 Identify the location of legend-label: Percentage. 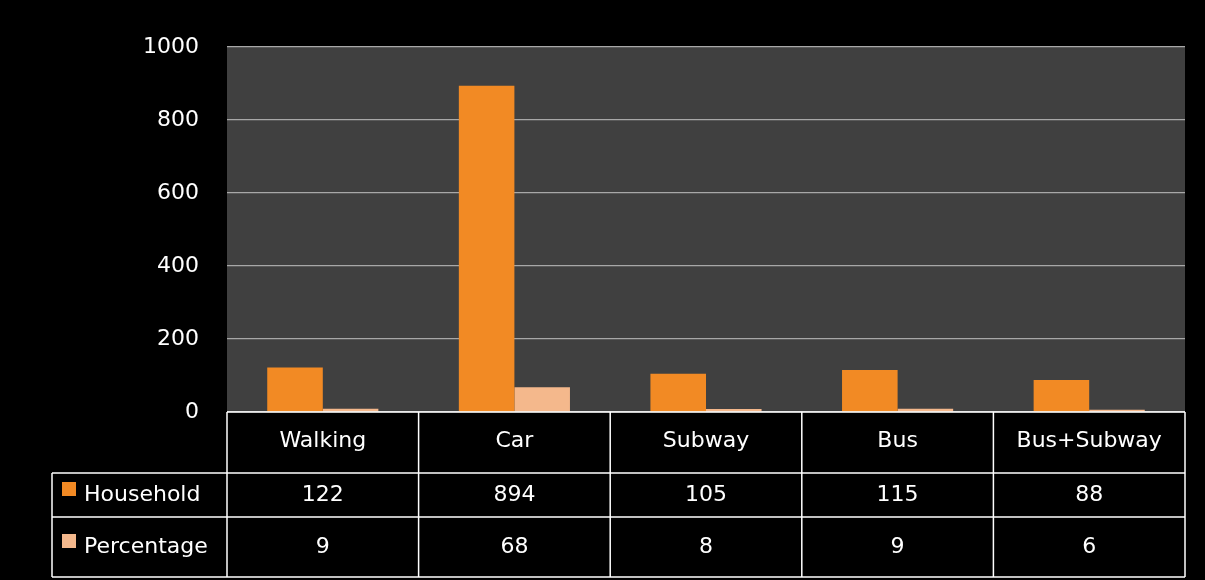
(146, 545).